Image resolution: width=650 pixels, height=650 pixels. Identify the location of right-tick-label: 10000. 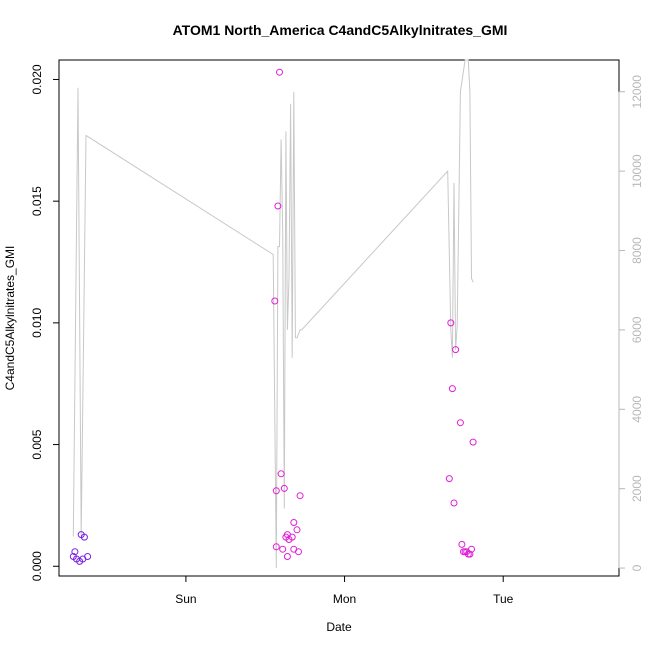
(637, 171).